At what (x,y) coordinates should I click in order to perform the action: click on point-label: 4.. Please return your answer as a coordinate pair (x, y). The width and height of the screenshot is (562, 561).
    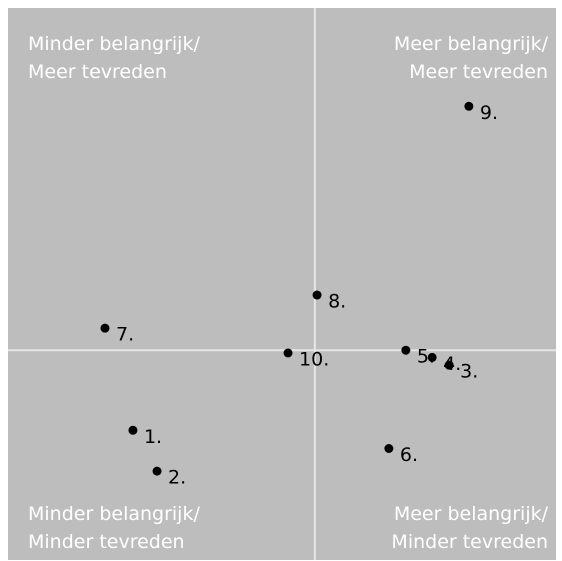
    Looking at the image, I should click on (452, 364).